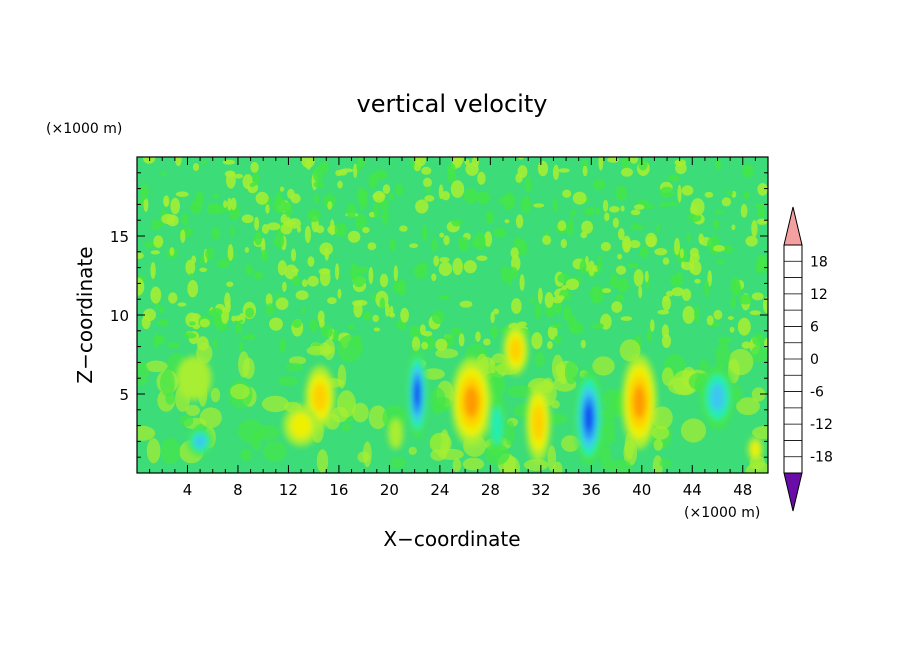  What do you see at coordinates (119, 316) in the screenshot?
I see `y-tick-label: 10` at bounding box center [119, 316].